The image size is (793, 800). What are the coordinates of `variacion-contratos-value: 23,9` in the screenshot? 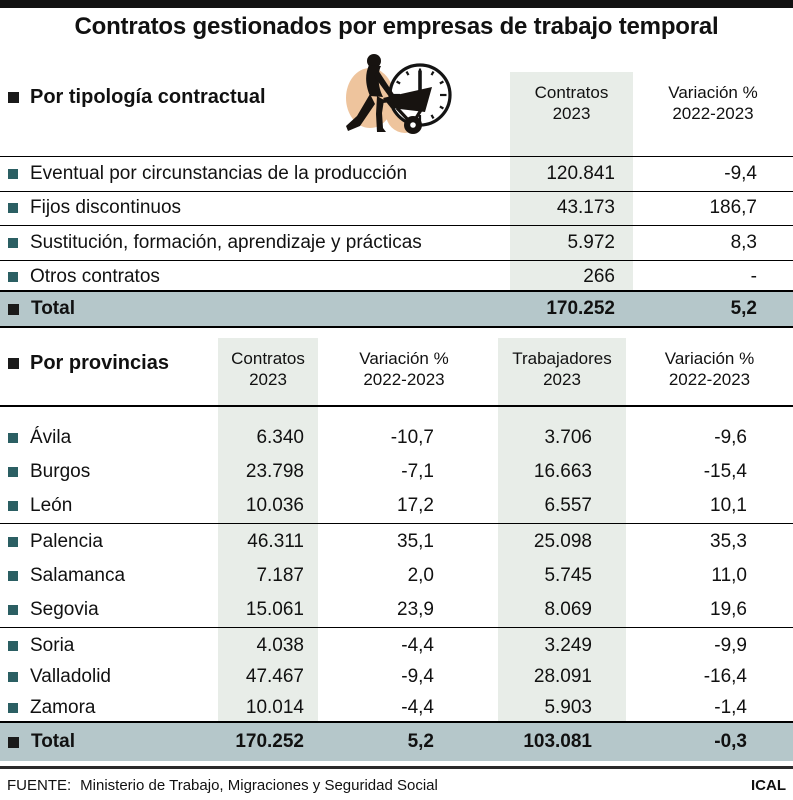 It's located at (415, 609).